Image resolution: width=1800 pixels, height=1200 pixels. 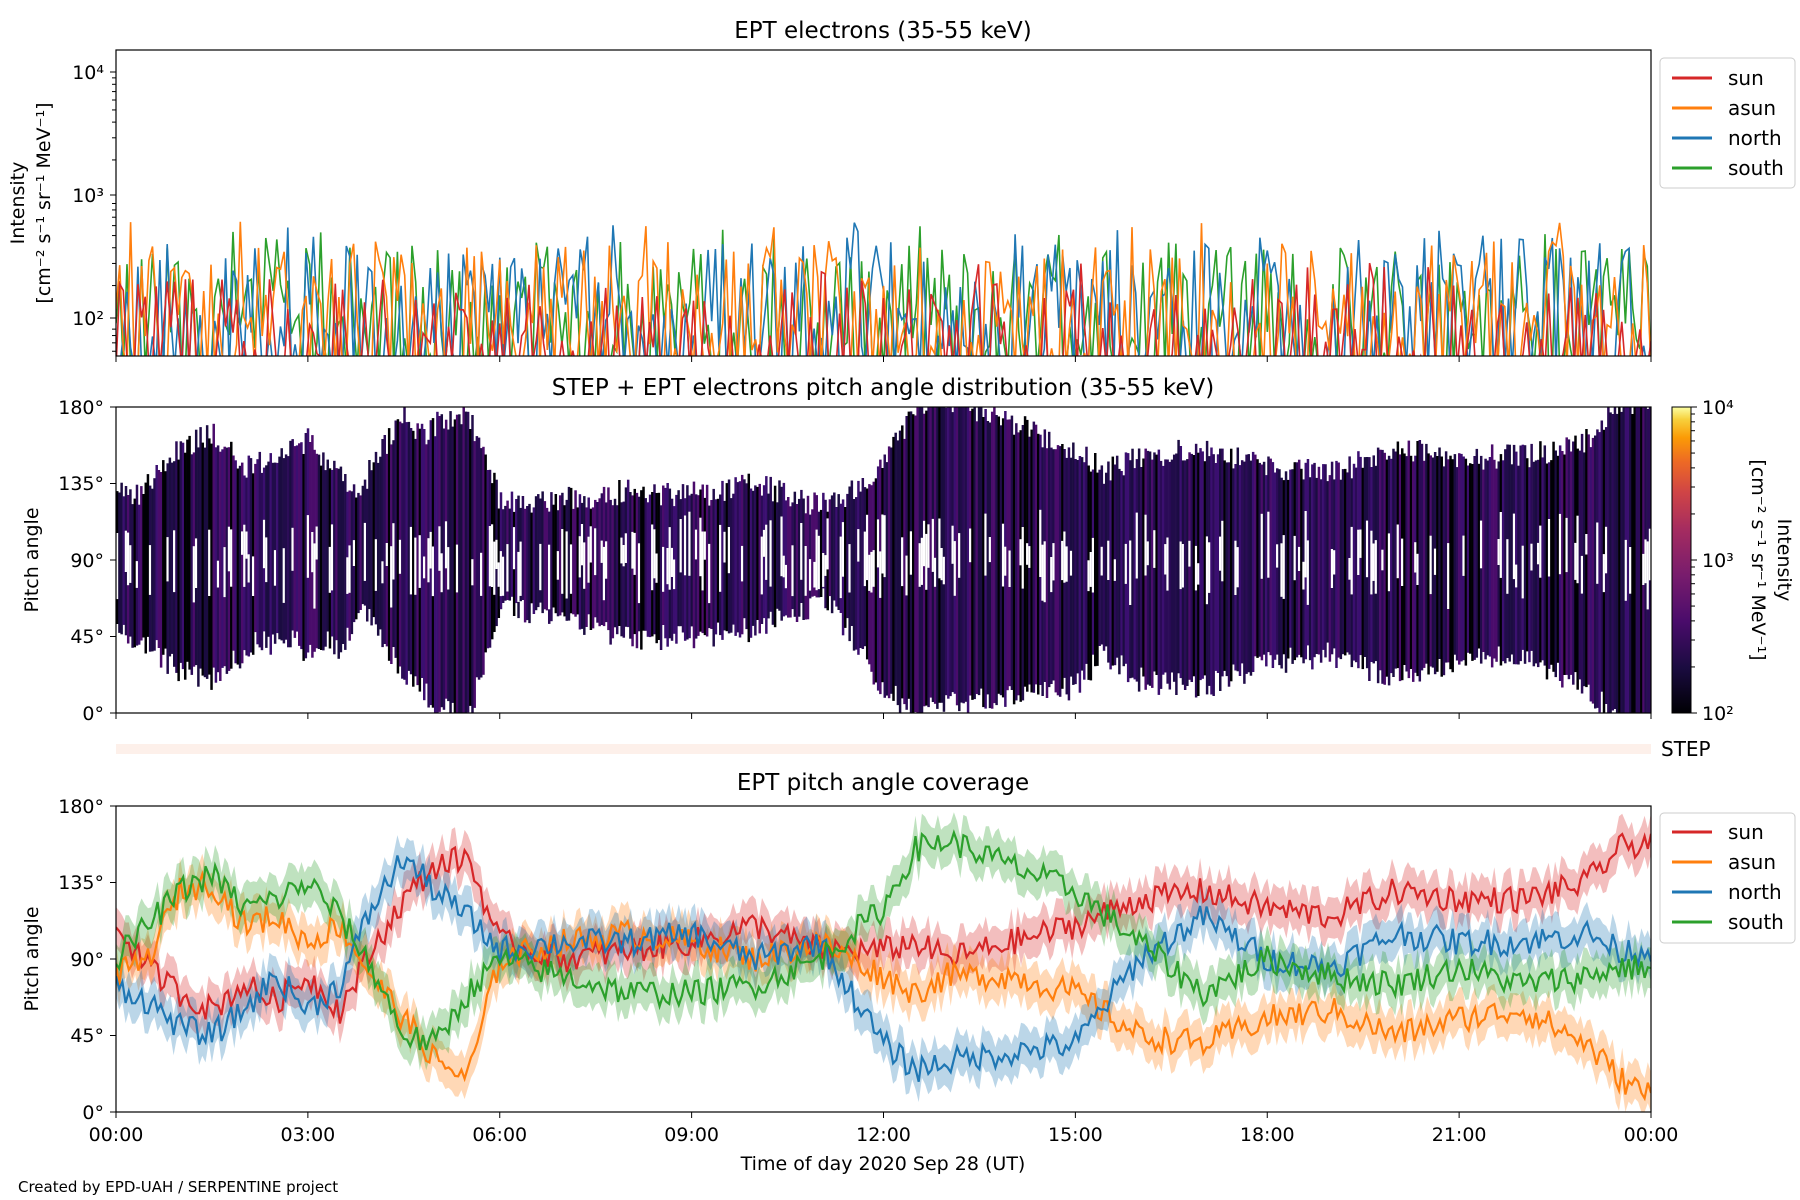 What do you see at coordinates (81, 807) in the screenshot?
I see `panel4-ytick-label: 180°` at bounding box center [81, 807].